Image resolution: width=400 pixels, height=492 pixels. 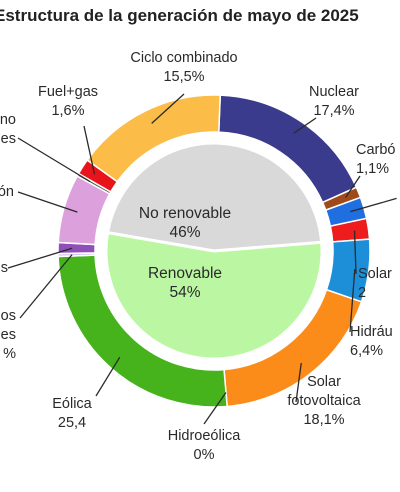 What do you see at coordinates (89, 150) in the screenshot?
I see `leader-line-fuel-gas` at bounding box center [89, 150].